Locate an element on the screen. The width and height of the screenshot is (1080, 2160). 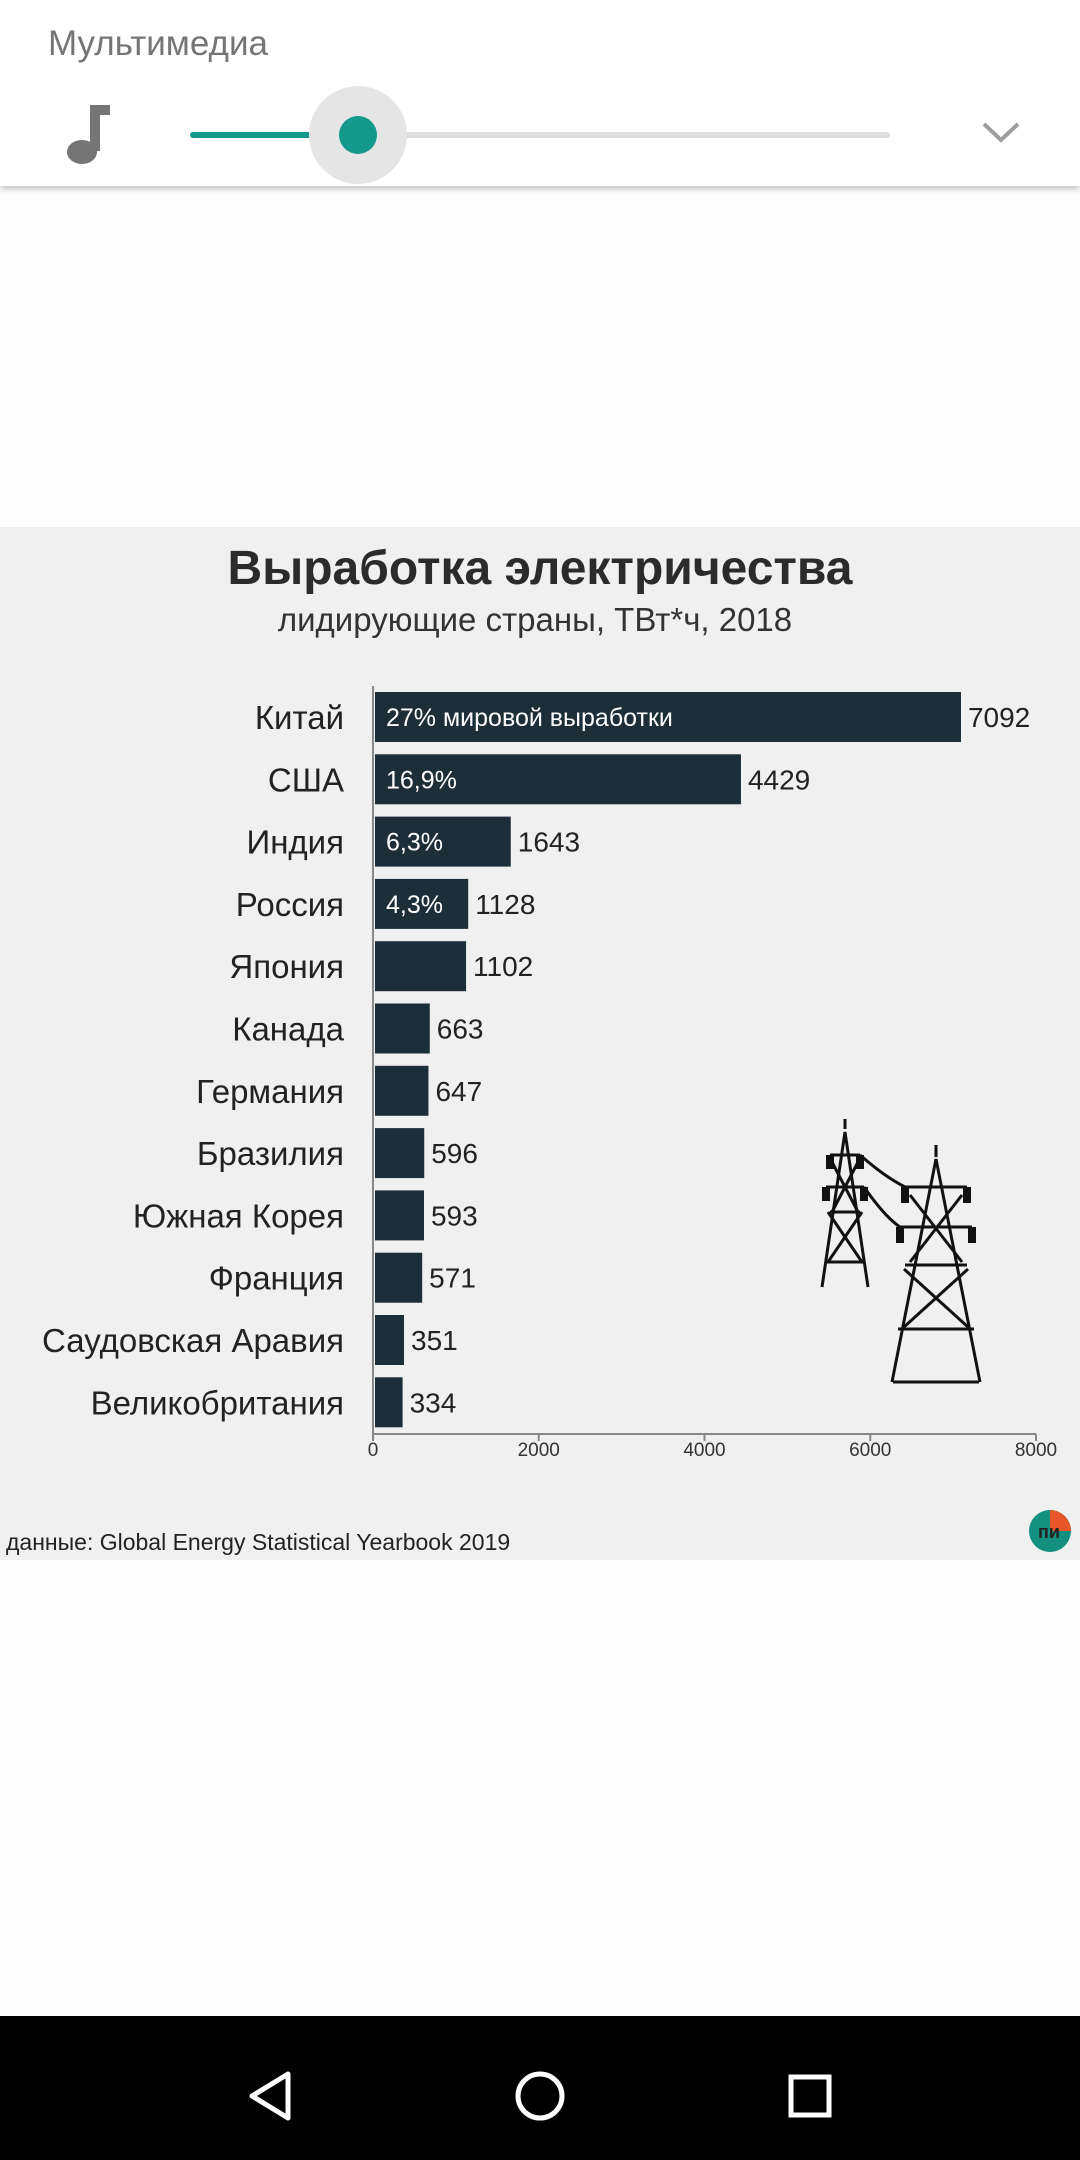
insulator-icons is located at coordinates (899, 1199).